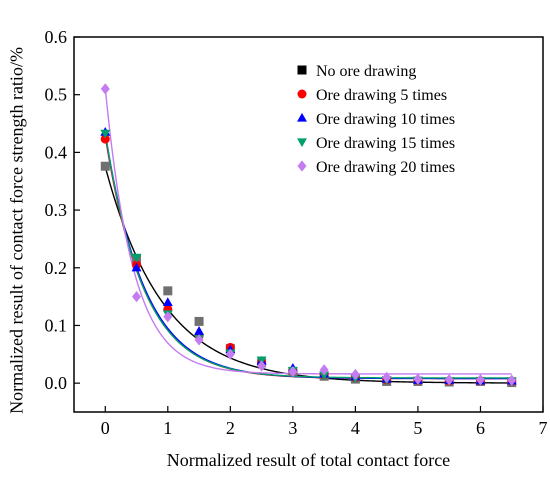 This screenshot has width=550, height=478. Describe the element at coordinates (56, 37) in the screenshot. I see `y-tick-label: 0.6` at that location.